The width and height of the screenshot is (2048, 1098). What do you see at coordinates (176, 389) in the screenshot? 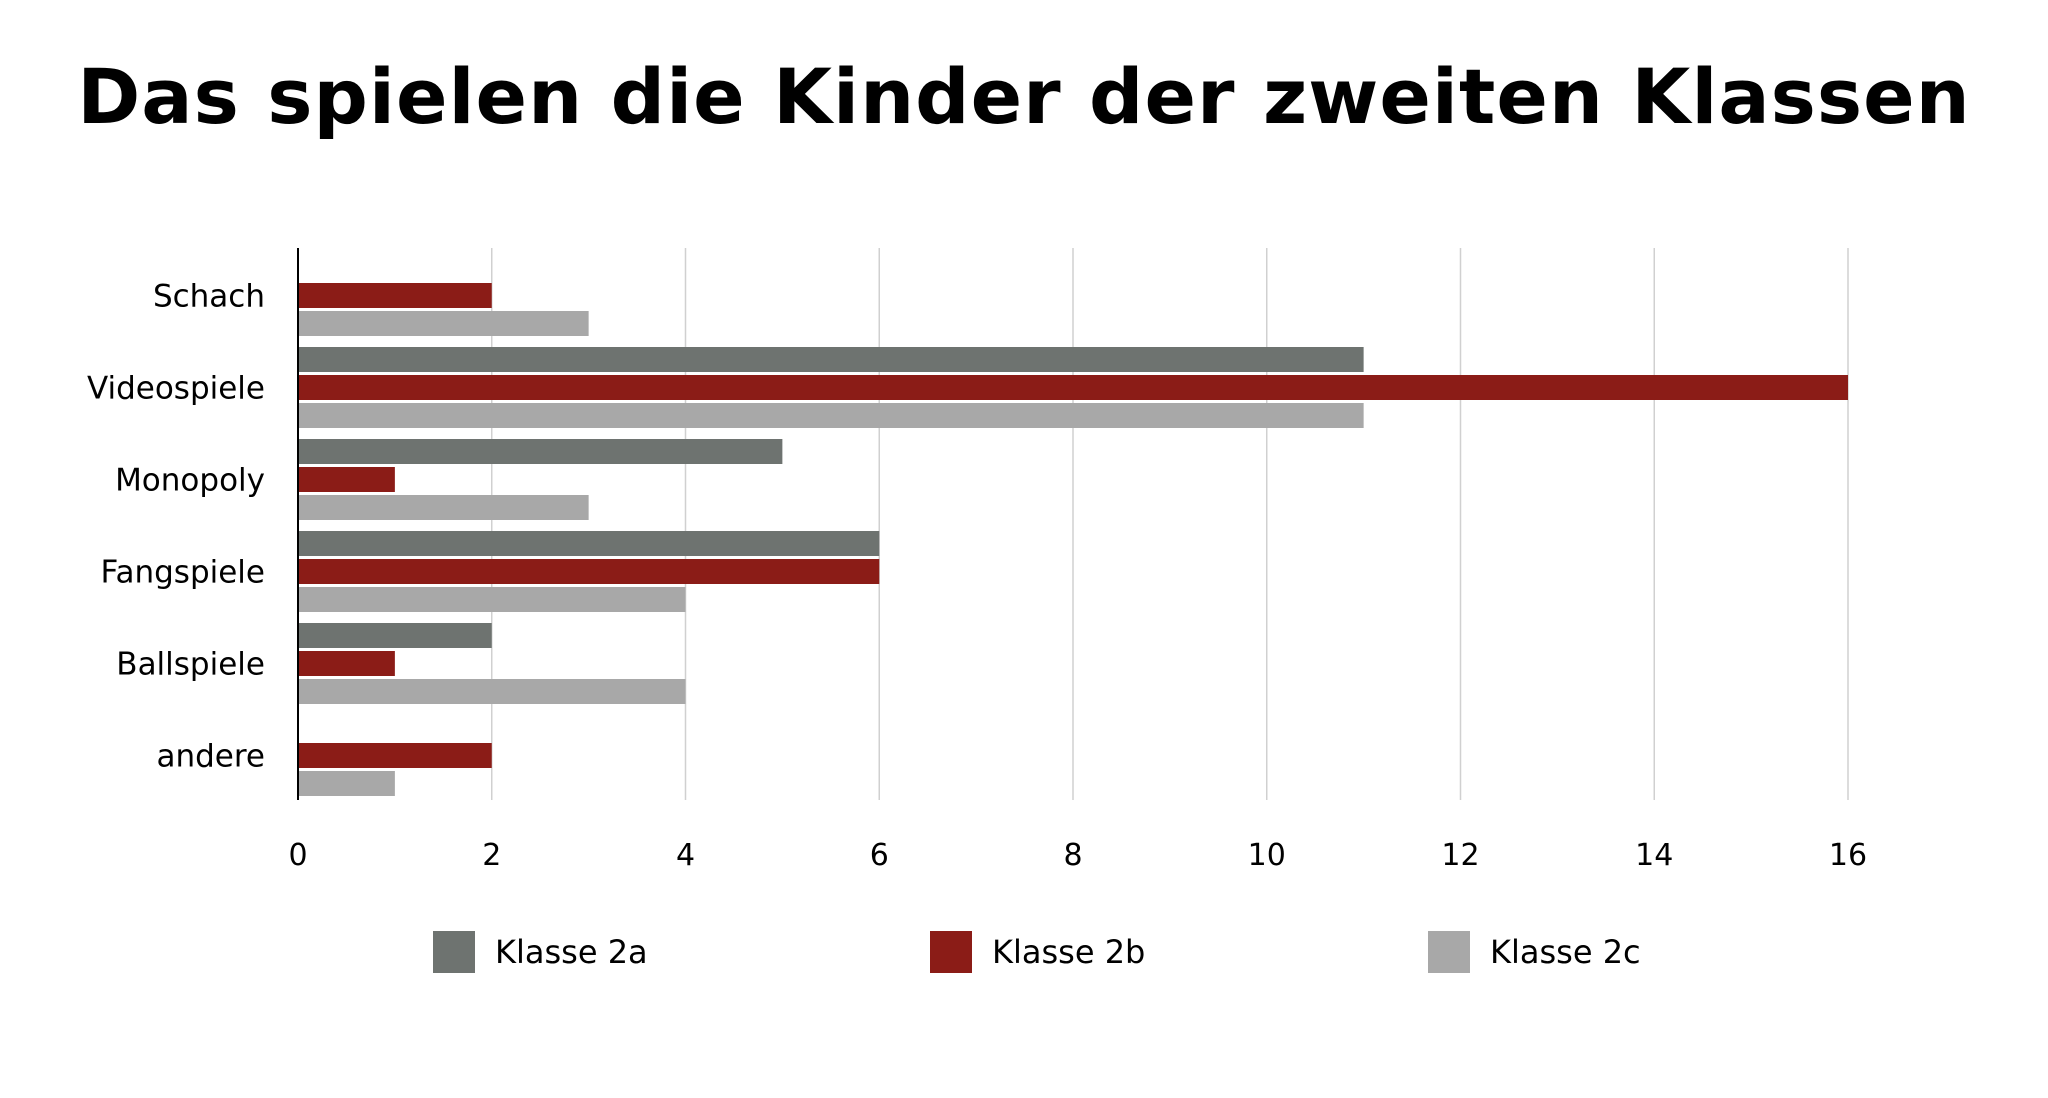
I see `category-label: Videospiele` at bounding box center [176, 389].